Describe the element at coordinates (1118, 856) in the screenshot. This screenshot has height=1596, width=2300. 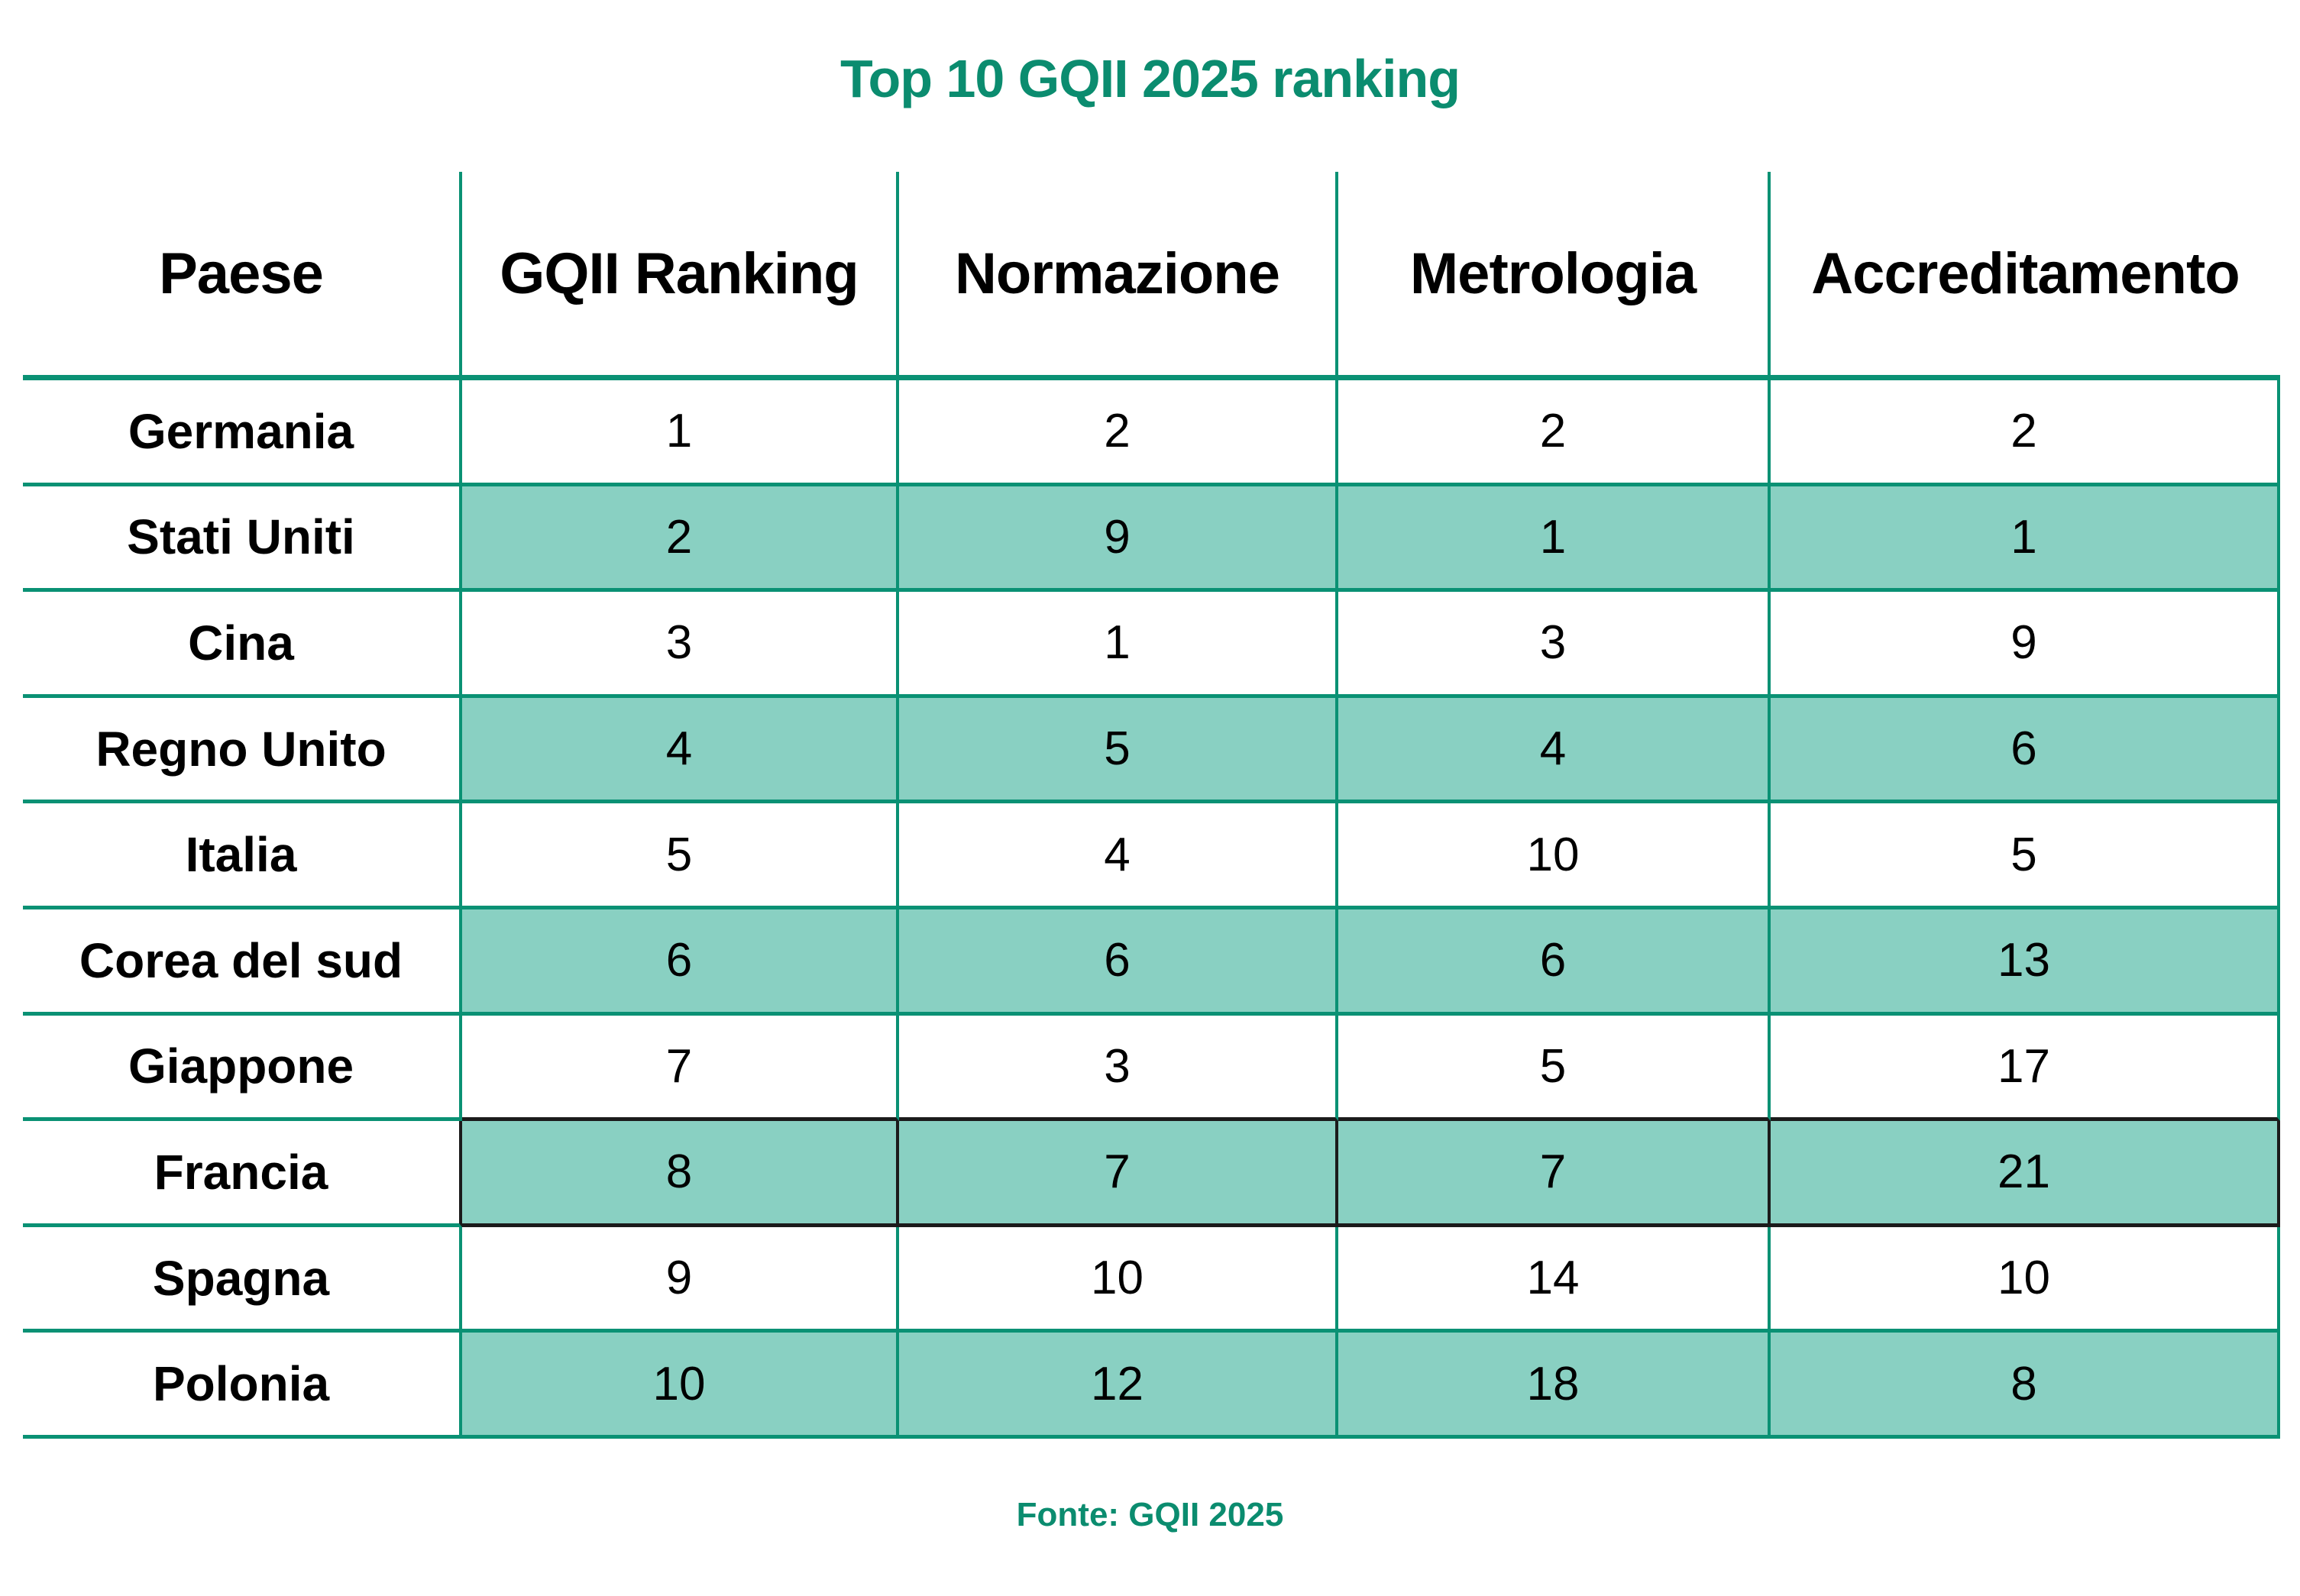
I see `value-cell-italia-normazione: 4` at that location.